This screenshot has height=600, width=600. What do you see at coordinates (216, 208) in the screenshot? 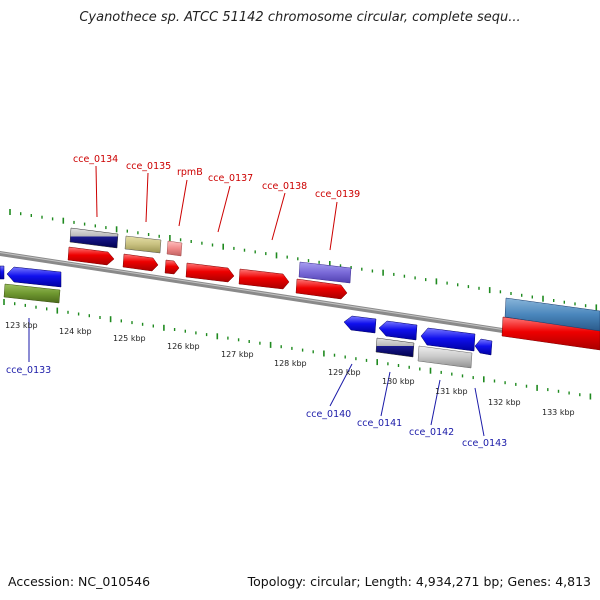
I see `upper-label-connectors` at bounding box center [216, 208].